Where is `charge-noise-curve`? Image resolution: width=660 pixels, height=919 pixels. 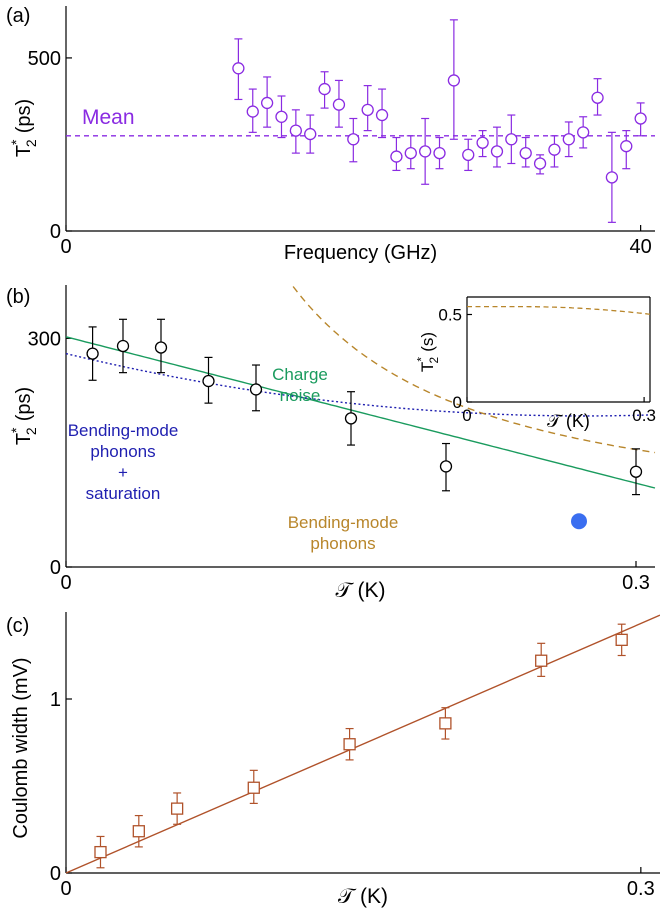
charge-noise-curve is located at coordinates (360, 412).